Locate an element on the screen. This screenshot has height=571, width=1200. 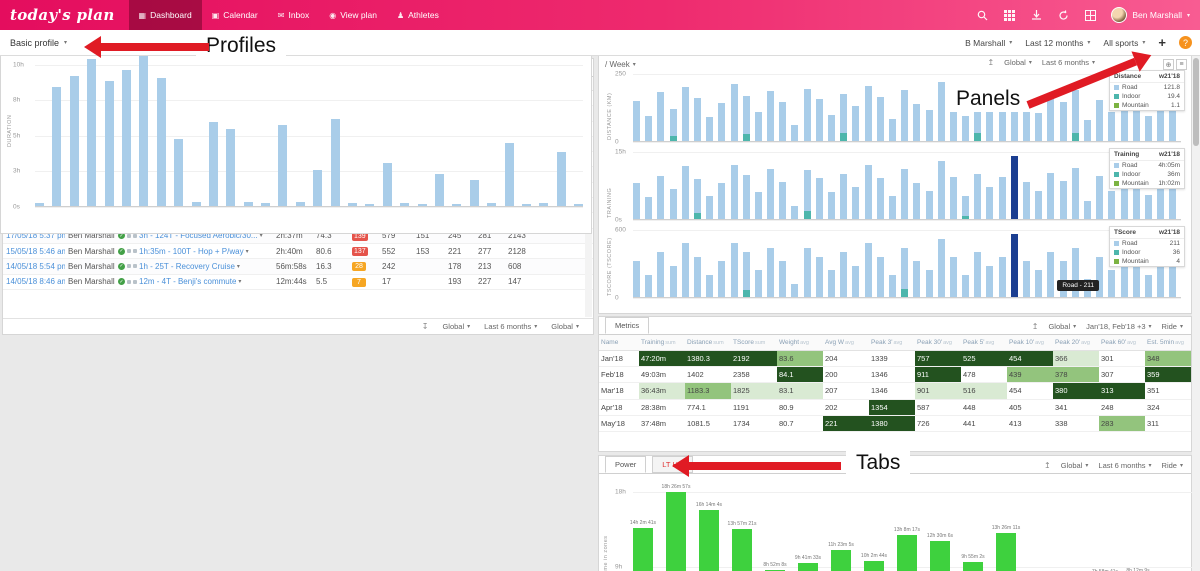
metrics-cell: 49:03m is located at coordinates (654, 375).